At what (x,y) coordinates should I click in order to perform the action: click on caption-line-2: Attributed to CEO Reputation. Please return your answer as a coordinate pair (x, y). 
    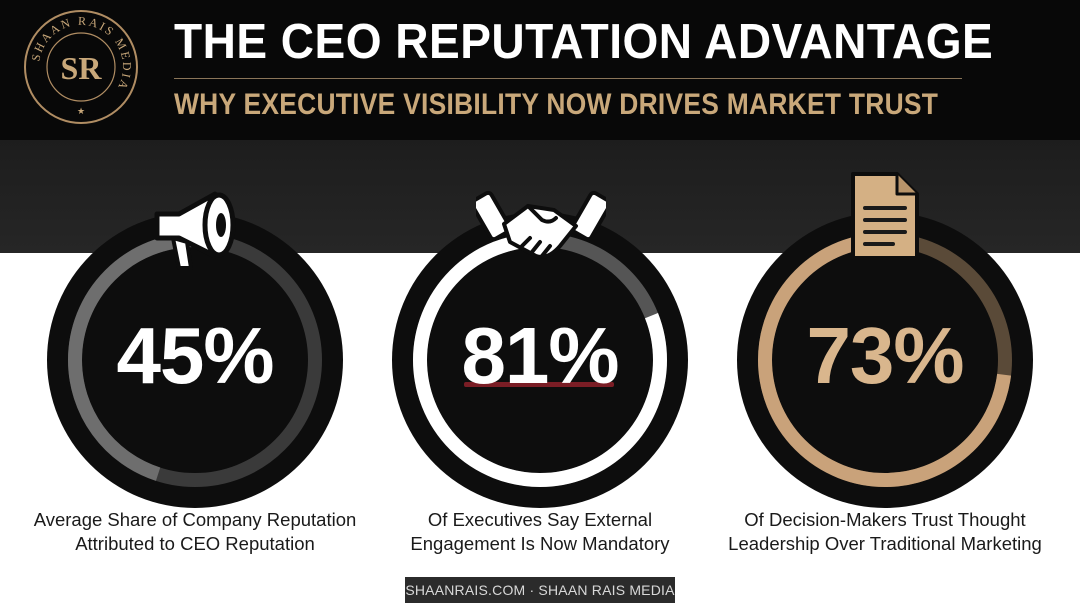
    Looking at the image, I should click on (195, 543).